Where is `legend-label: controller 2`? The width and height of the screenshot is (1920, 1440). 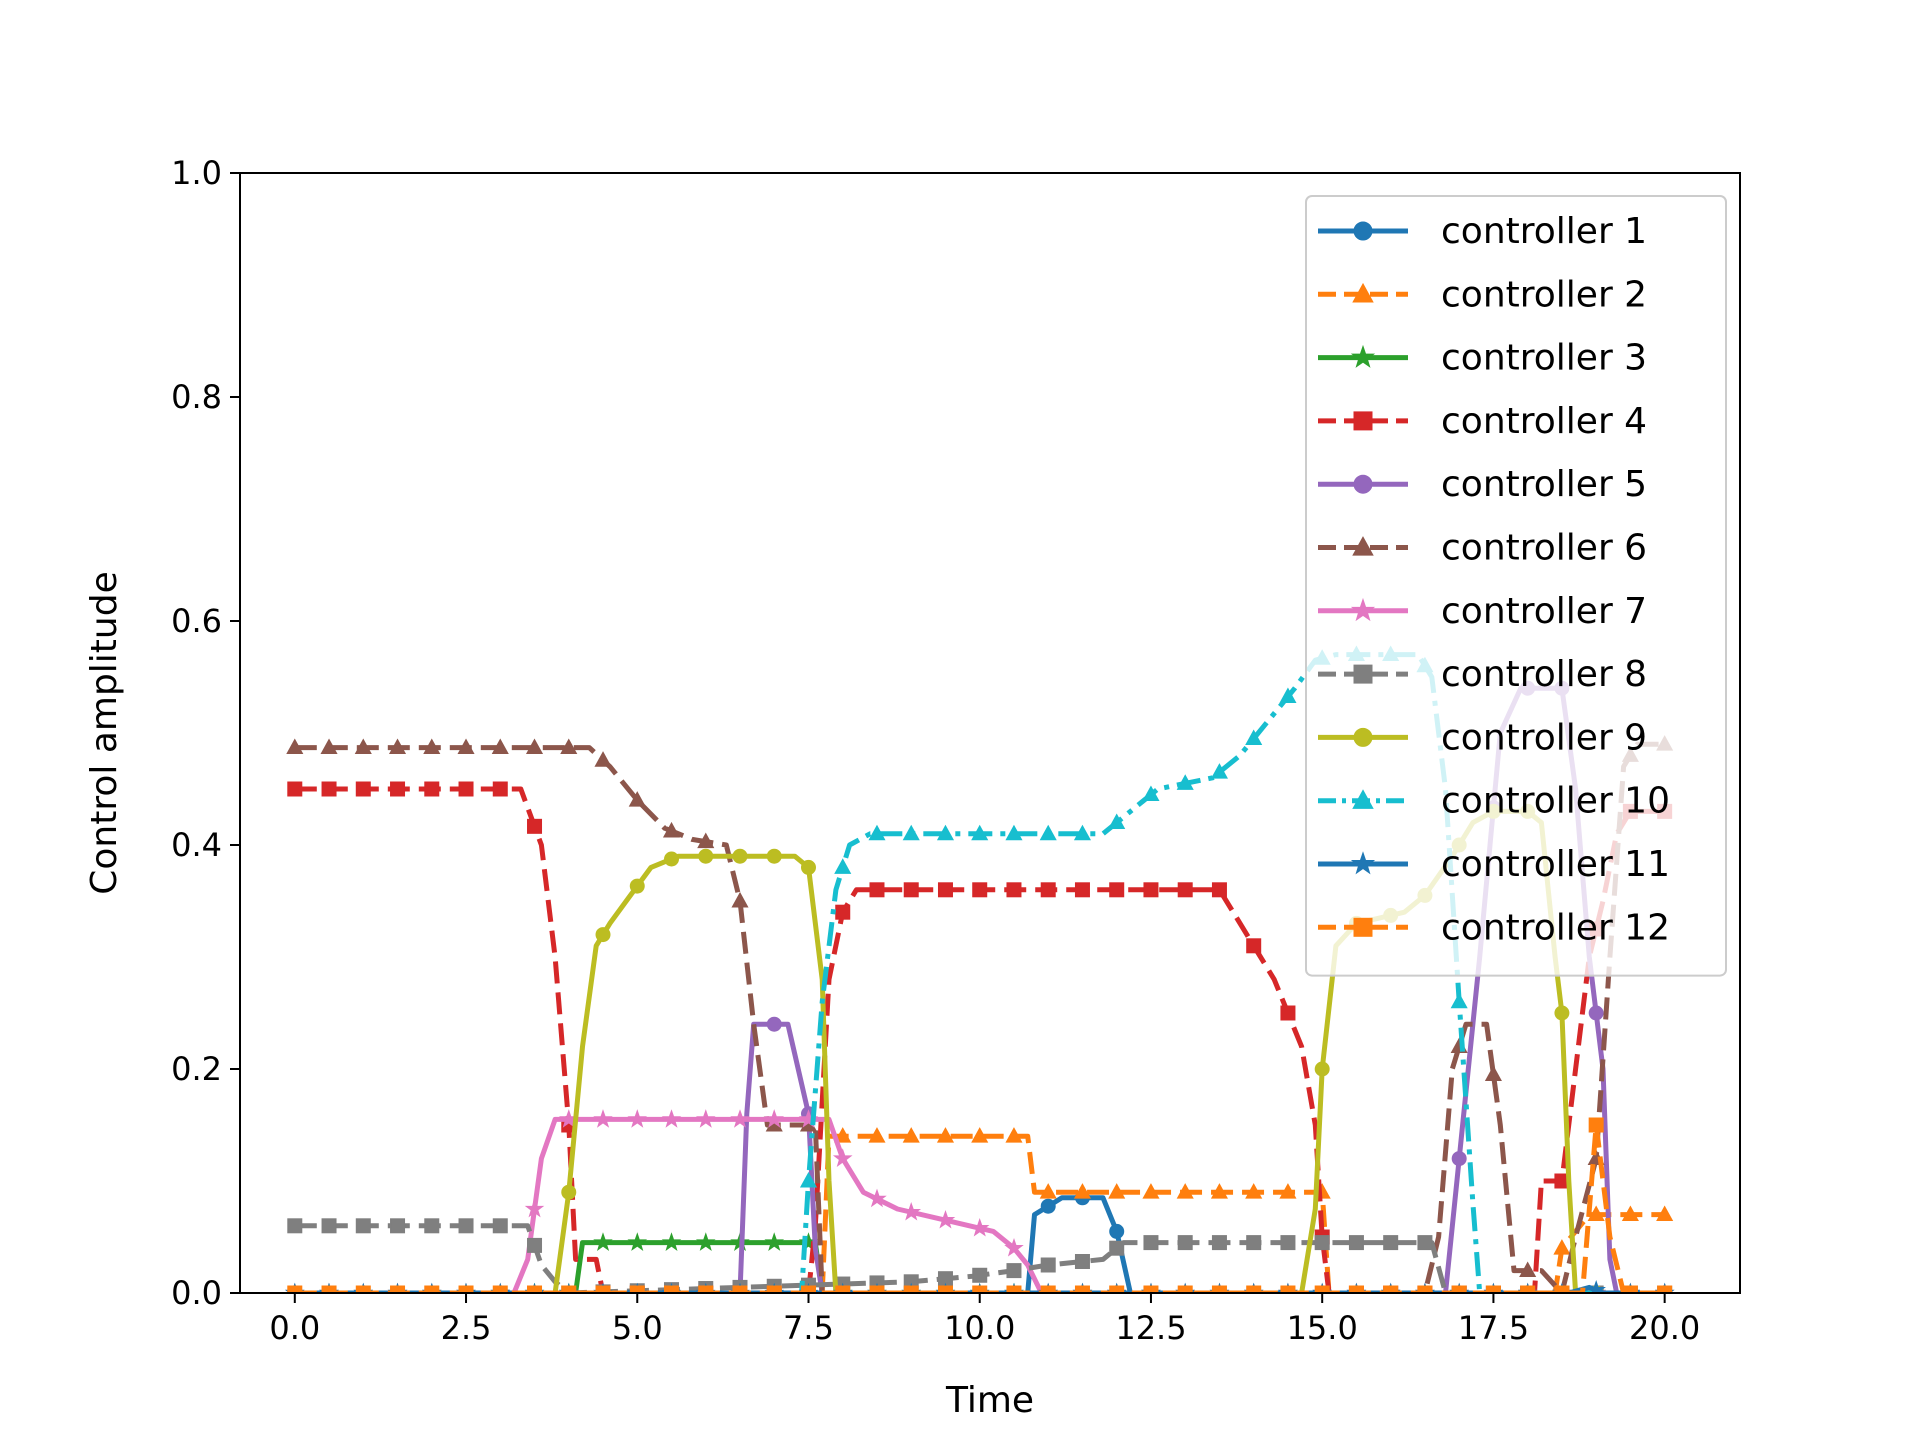
legend-label: controller 2 is located at coordinates (1544, 294).